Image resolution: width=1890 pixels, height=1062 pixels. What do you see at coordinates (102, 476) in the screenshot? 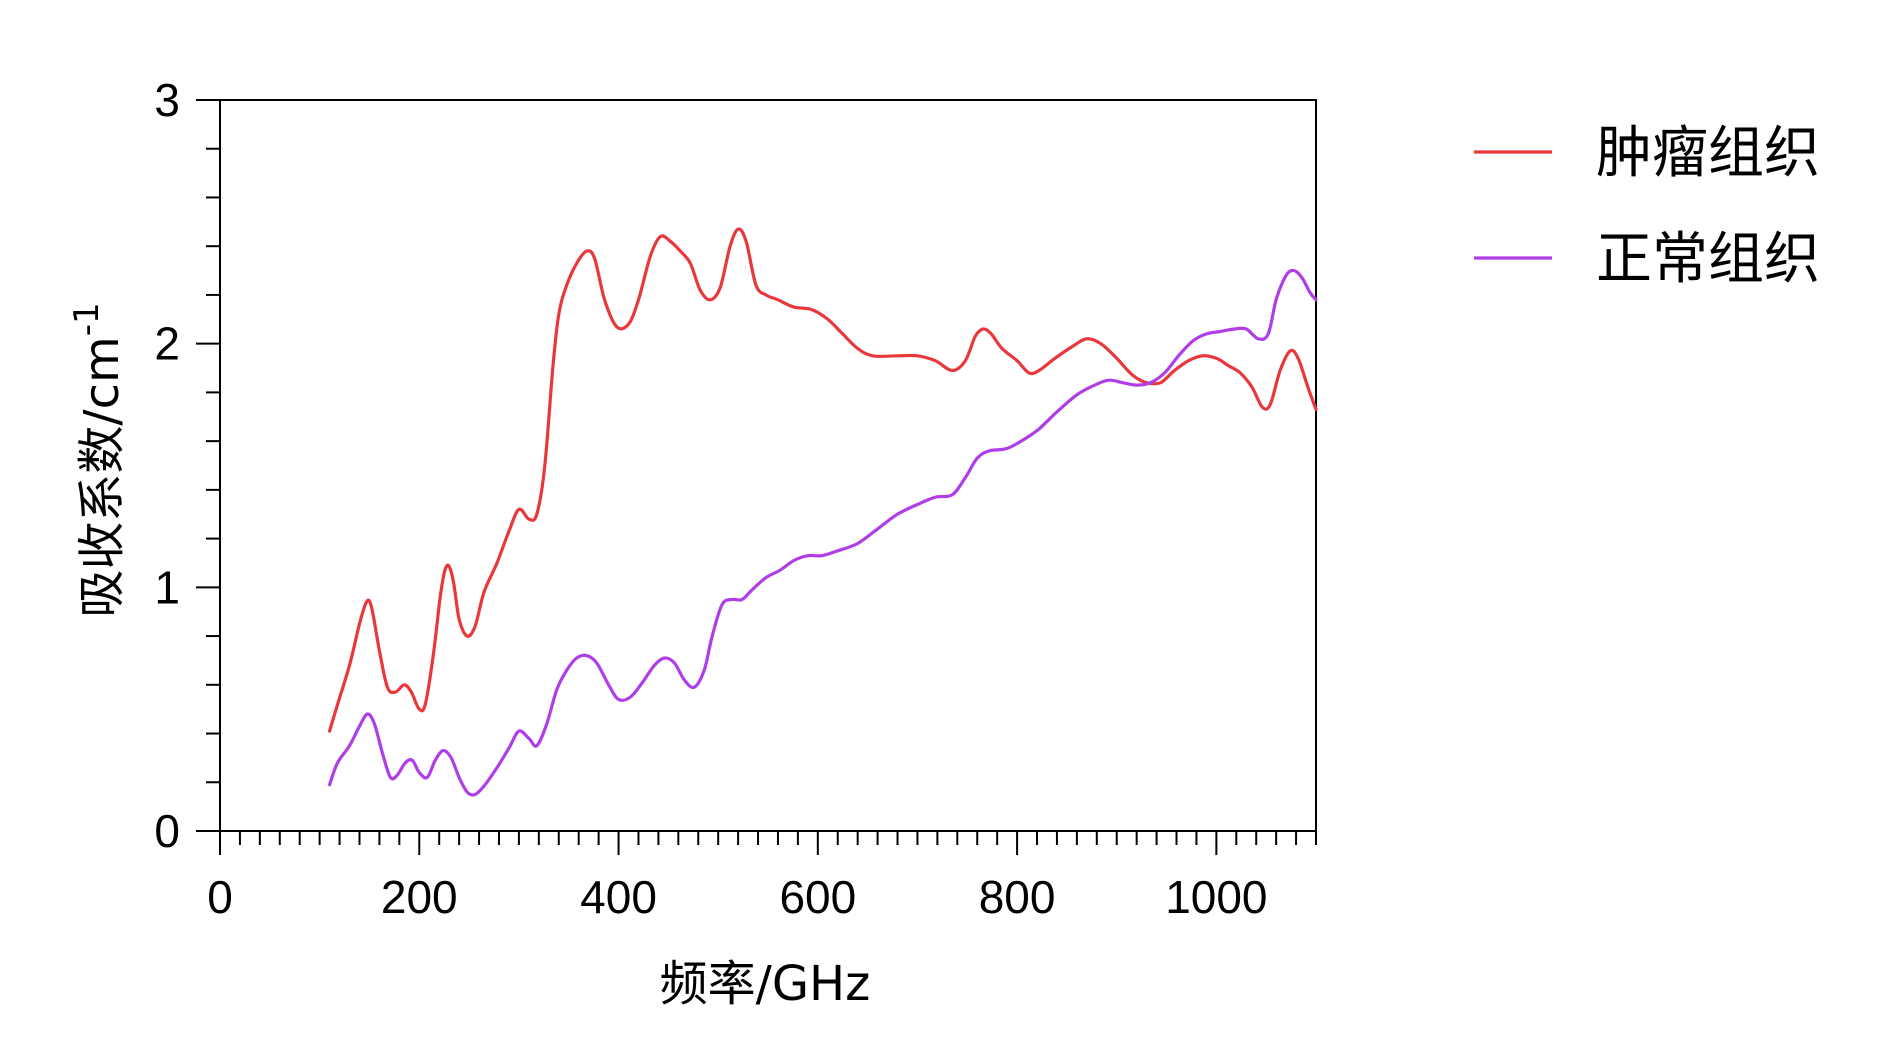
I see `y-axis-title-main: 吸收系数/cm` at bounding box center [102, 476].